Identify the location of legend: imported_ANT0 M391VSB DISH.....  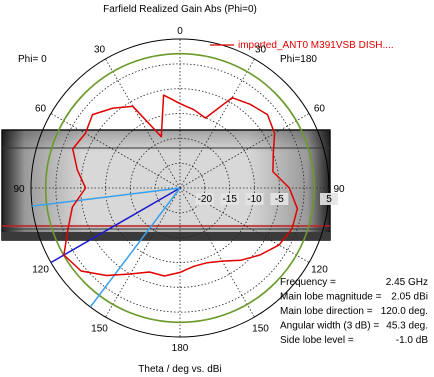
(302, 45).